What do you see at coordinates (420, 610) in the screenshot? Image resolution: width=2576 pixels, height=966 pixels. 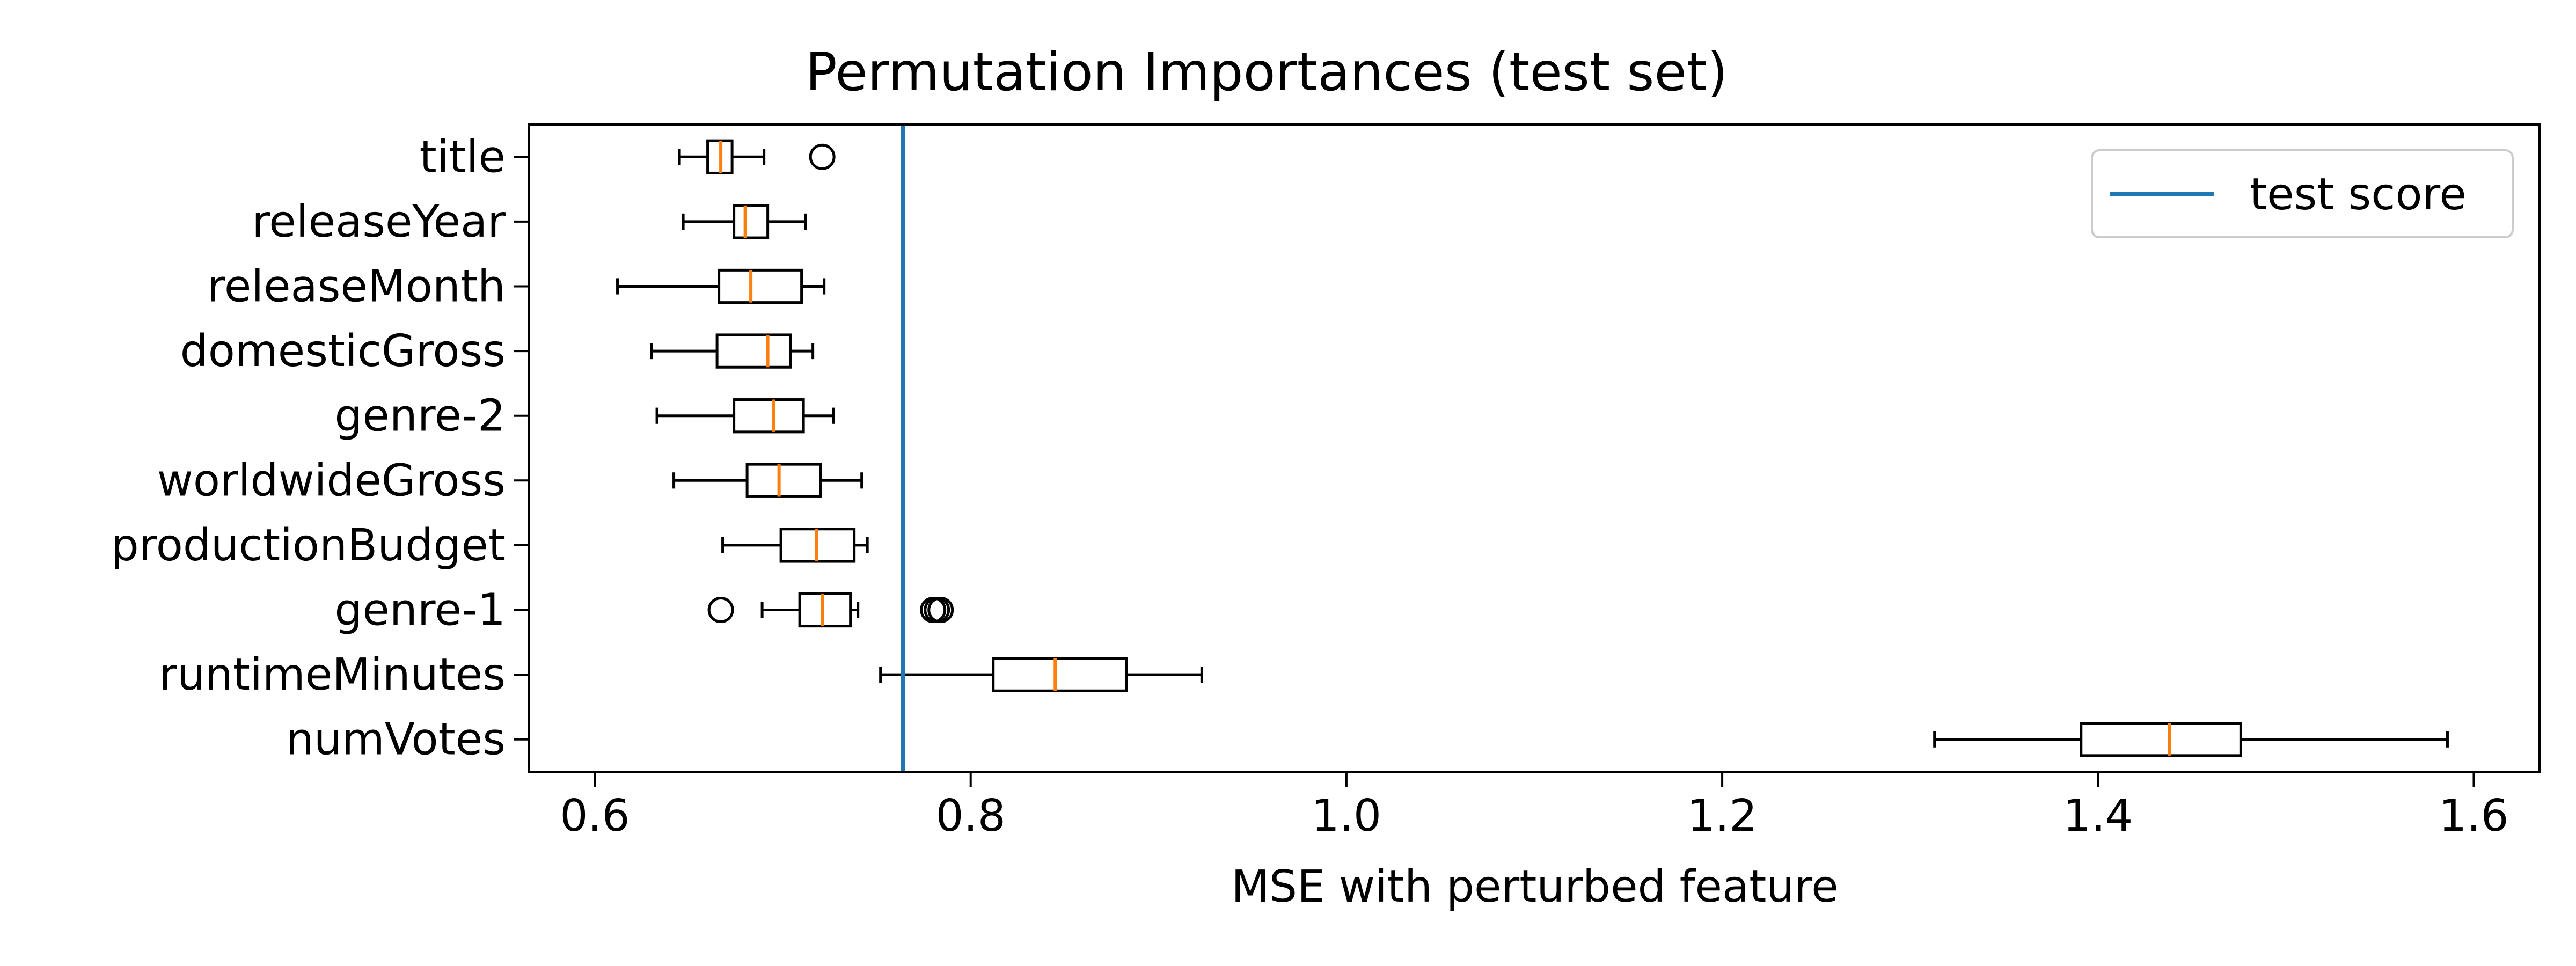 I see `category-label: genre-1` at bounding box center [420, 610].